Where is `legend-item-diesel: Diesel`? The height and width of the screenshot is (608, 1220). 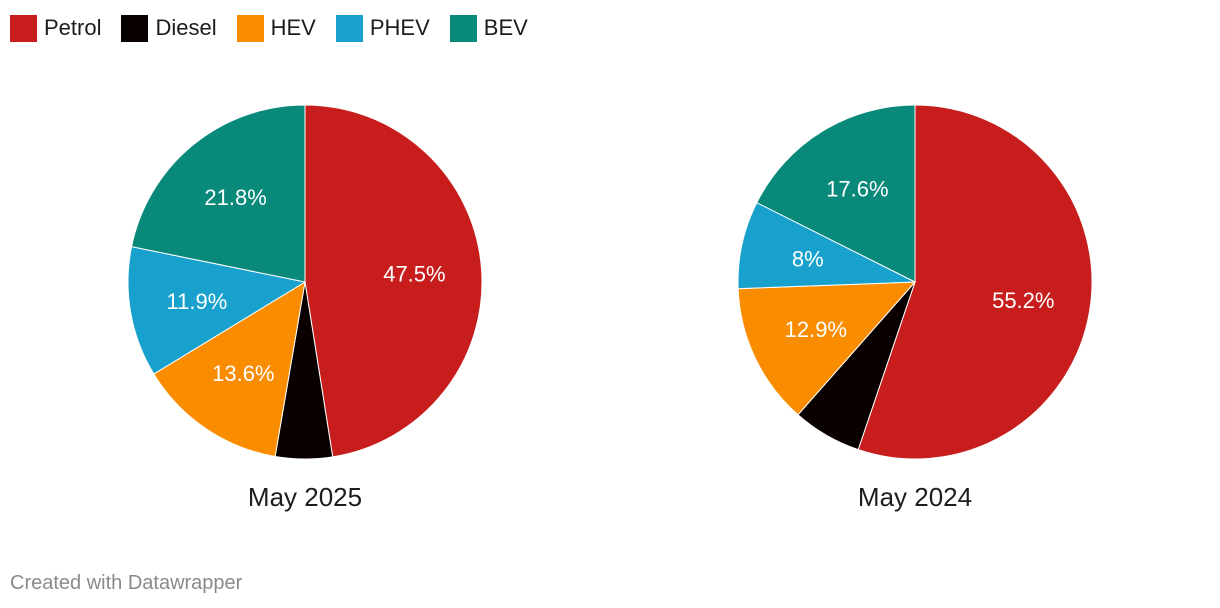 legend-item-diesel: Diesel is located at coordinates (169, 28).